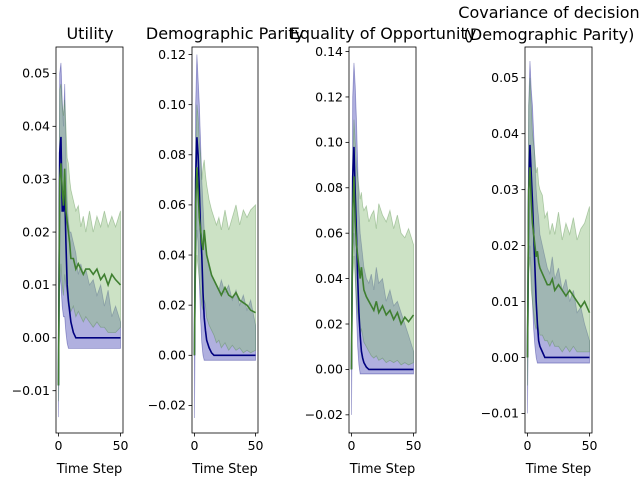 The width and height of the screenshot is (640, 480). Describe the element at coordinates (329, 51) in the screenshot. I see `y-tick-label: 0.14` at that location.